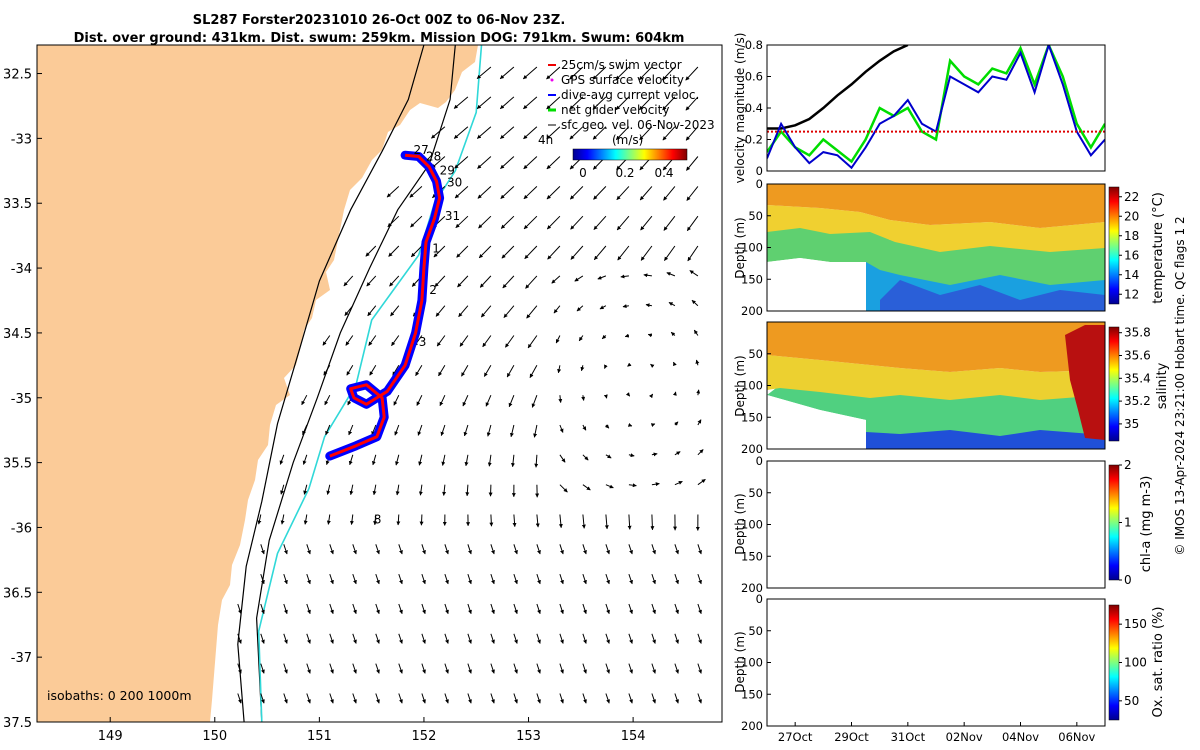 This screenshot has height=750, width=1200. What do you see at coordinates (1133, 662) in the screenshot?
I see `oxygen-colorbar-ticks: 150 100 50` at bounding box center [1133, 662].